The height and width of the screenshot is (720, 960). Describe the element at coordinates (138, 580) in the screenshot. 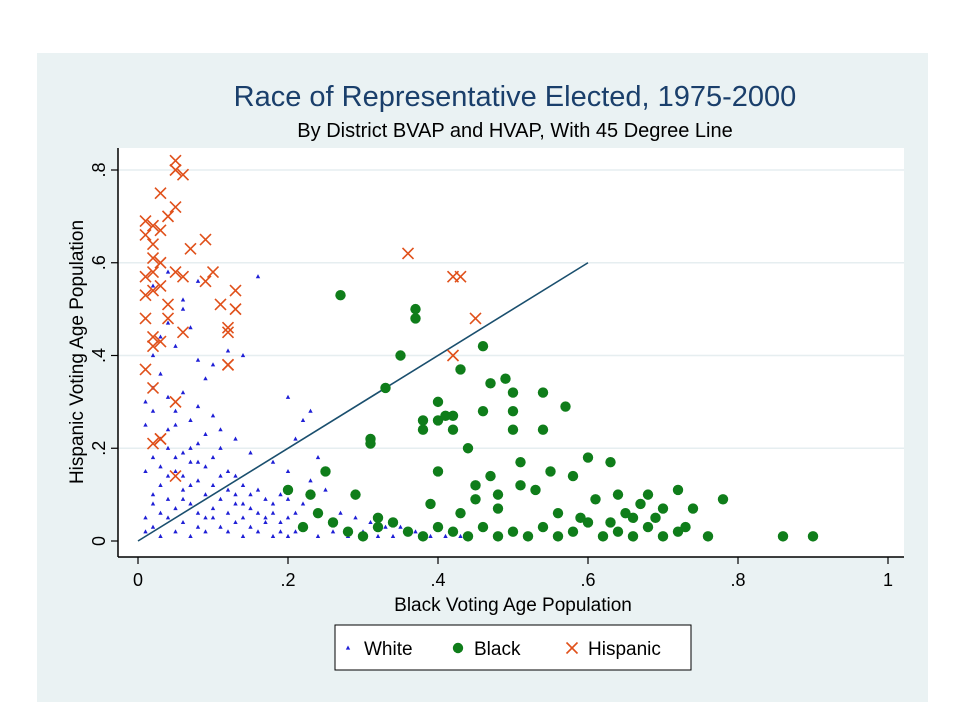

I see `x-tick-label: 0` at that location.